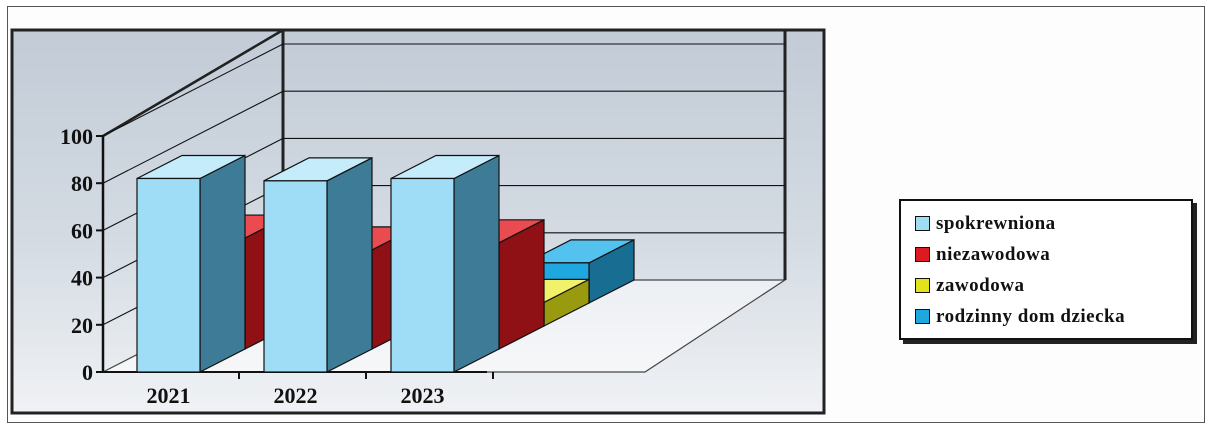 The image size is (1213, 428). I want to click on y-tick-label: 100, so click(76, 136).